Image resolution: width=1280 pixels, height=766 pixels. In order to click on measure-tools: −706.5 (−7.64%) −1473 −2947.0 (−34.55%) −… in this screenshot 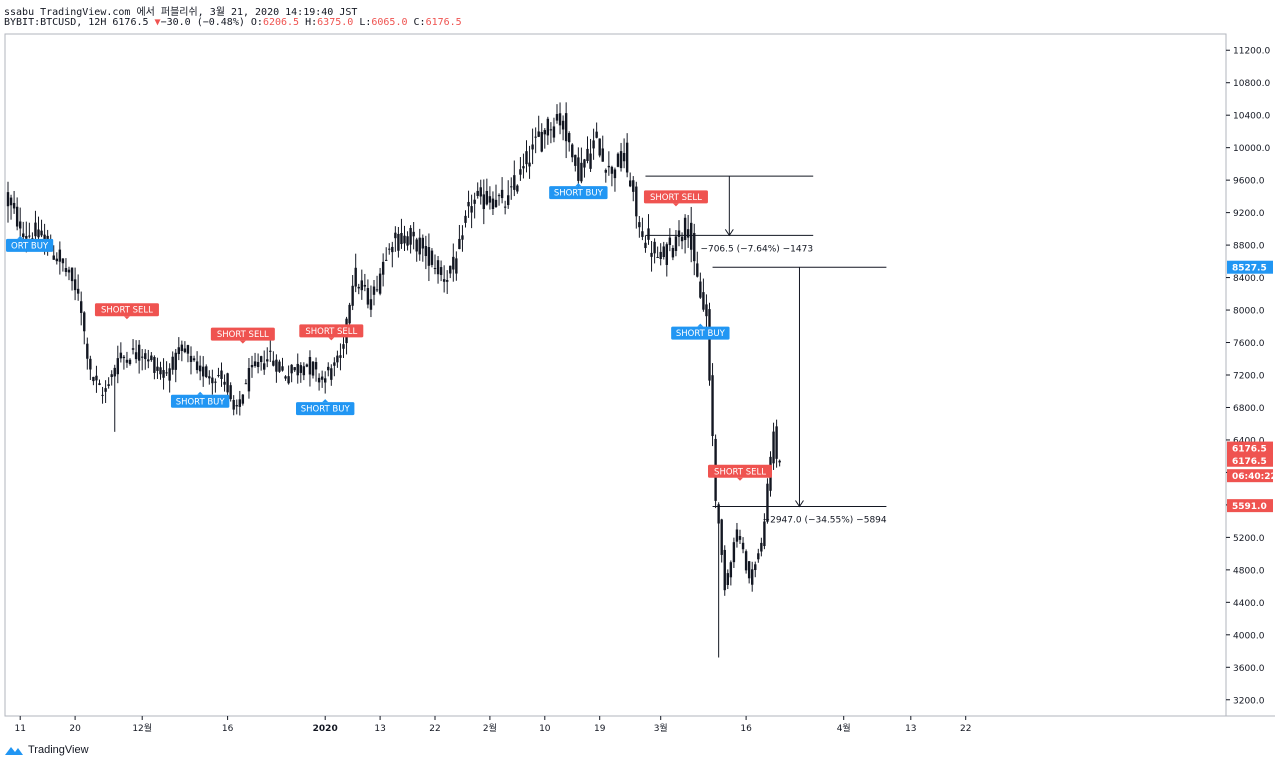, I will do `click(766, 350)`.